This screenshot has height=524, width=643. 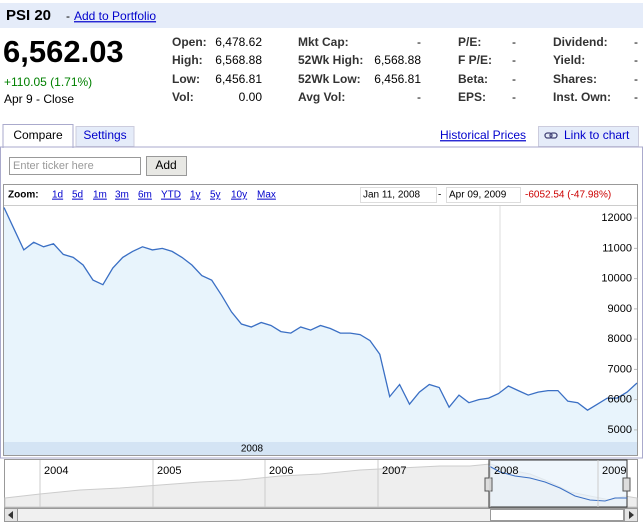 What do you see at coordinates (506, 471) in the screenshot?
I see `year-label: 2008` at bounding box center [506, 471].